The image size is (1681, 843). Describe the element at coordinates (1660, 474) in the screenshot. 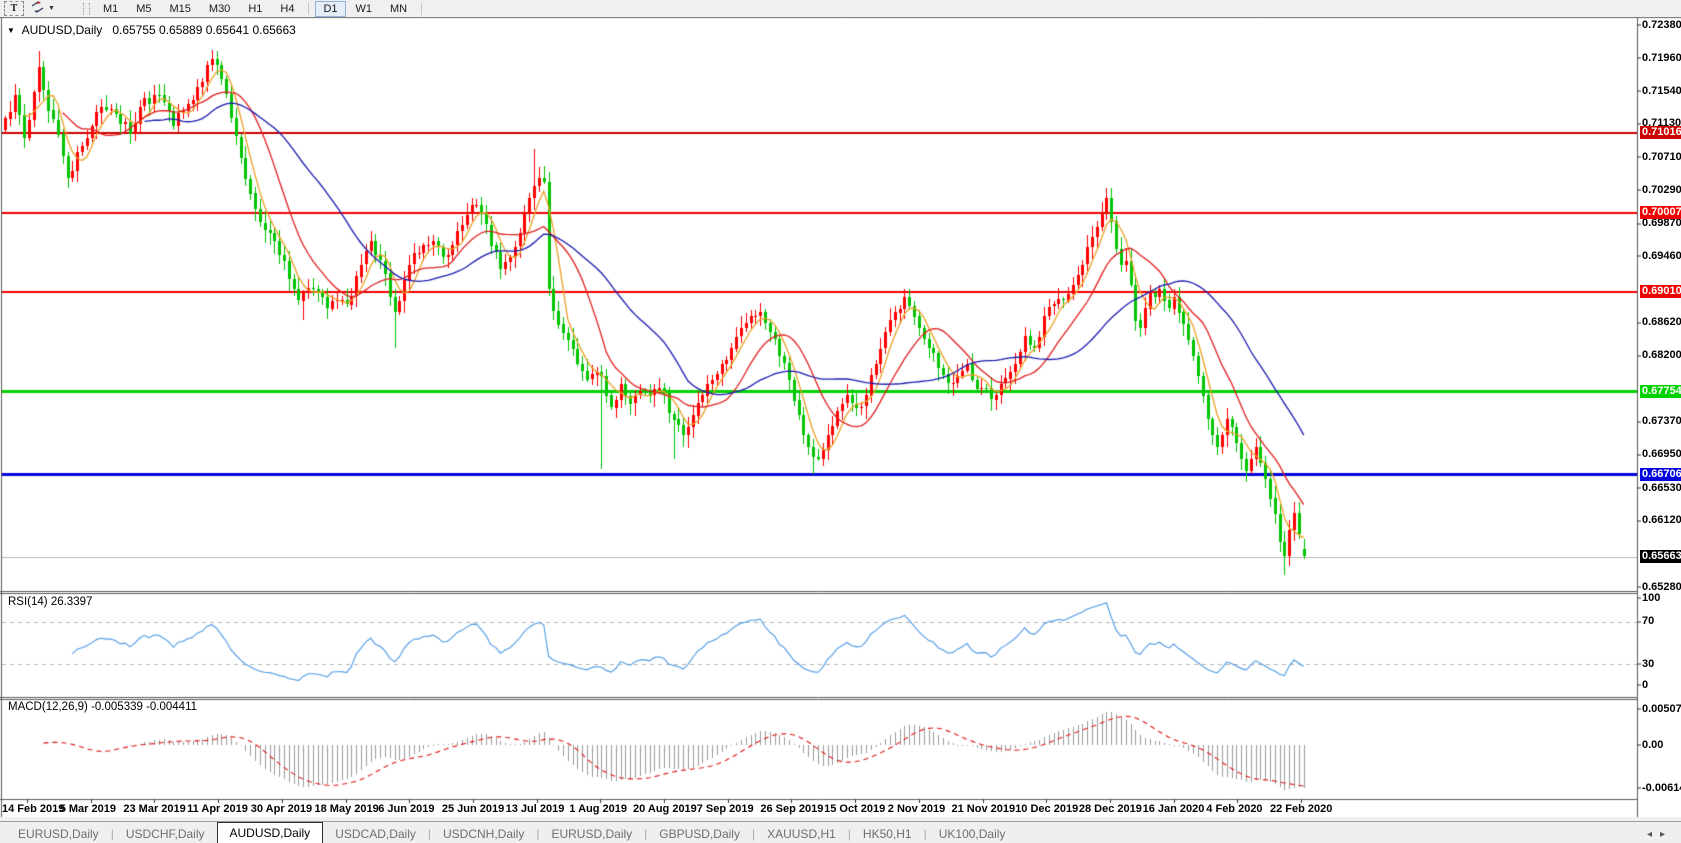

I see `level-price-label: 0.66706` at that location.